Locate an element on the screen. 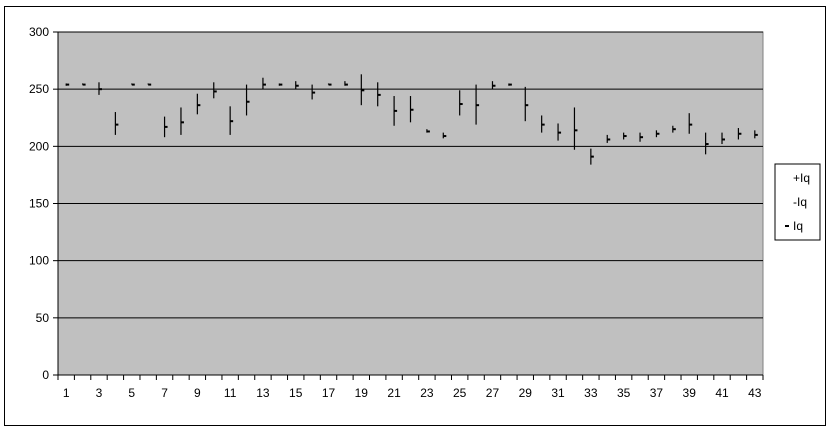 The image size is (832, 431). x-tick-label: 37 is located at coordinates (657, 393).